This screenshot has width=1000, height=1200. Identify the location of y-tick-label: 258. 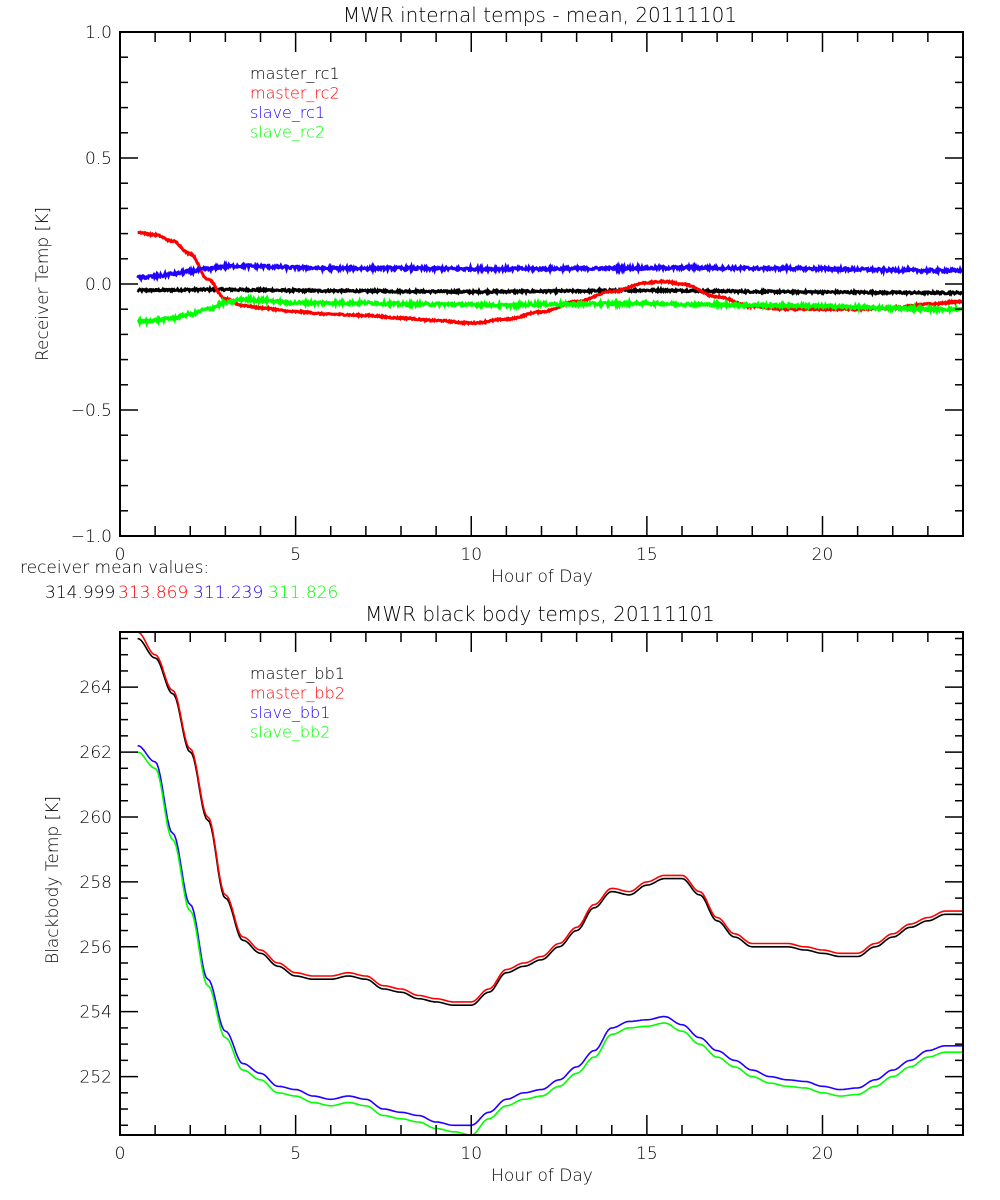
(96, 883).